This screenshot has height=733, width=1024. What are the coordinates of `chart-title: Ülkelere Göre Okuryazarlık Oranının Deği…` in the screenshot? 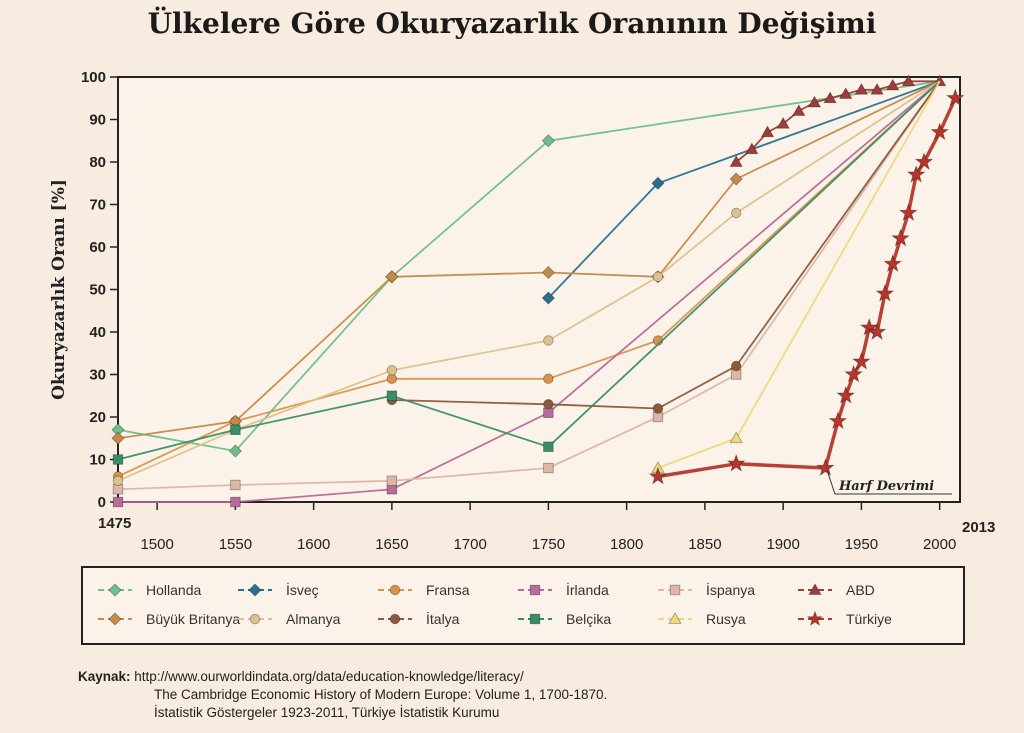 It's located at (512, 23).